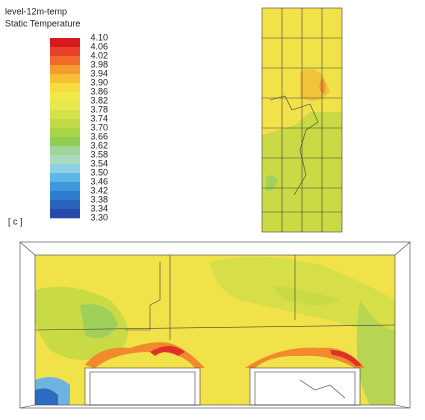  What do you see at coordinates (15, 221) in the screenshot?
I see `legend-unit: [ c ]` at bounding box center [15, 221].